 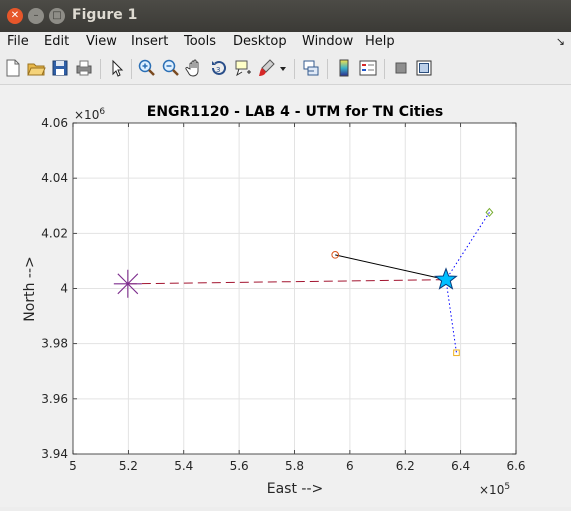 What do you see at coordinates (127, 283) in the screenshot?
I see `asterisk-marker` at bounding box center [127, 283].